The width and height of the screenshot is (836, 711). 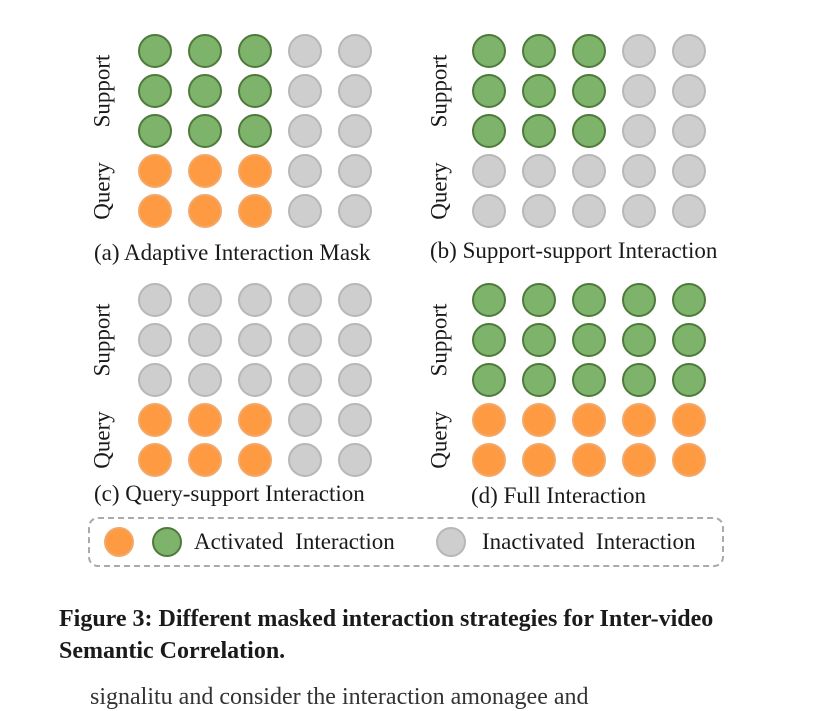 What do you see at coordinates (205, 380) in the screenshot?
I see `panel-c-cell-r2-c1` at bounding box center [205, 380].